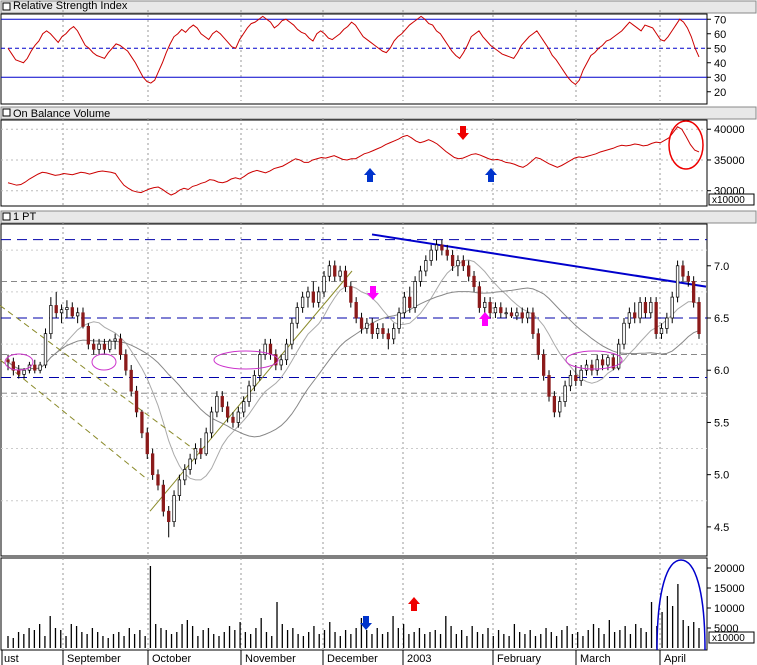  I want to click on downtrend-line, so click(539, 260).